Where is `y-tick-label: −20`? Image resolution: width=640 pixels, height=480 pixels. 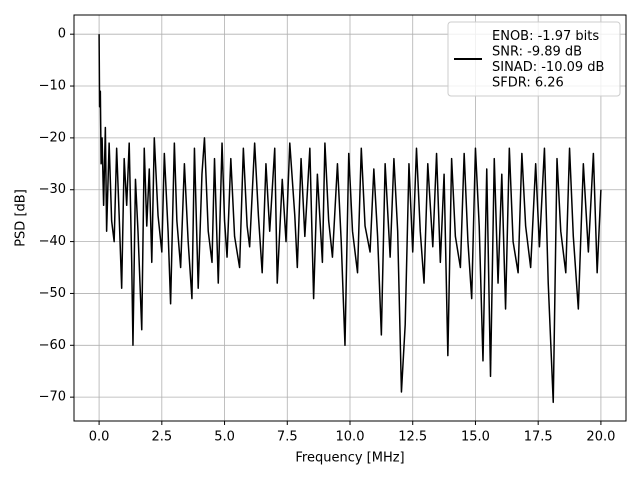 y-tick-label: −20 is located at coordinates (52, 137).